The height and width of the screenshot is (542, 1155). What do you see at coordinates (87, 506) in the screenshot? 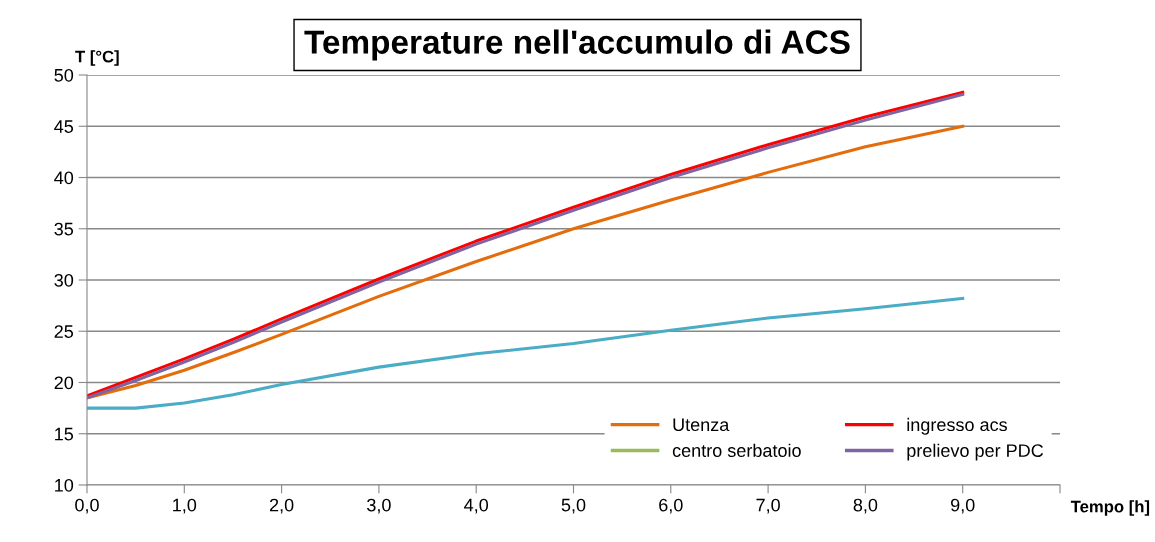
I see `x-tick-label: 0,0` at bounding box center [87, 506].